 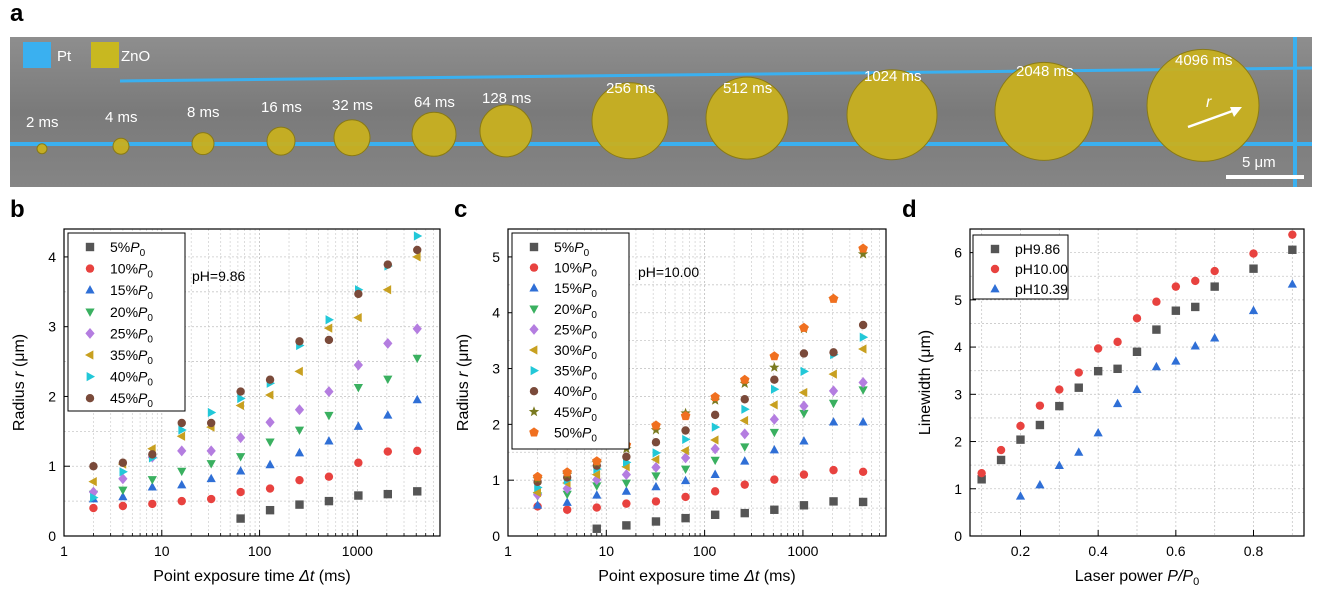 What do you see at coordinates (496, 369) in the screenshot?
I see `y-tick-label: 3` at bounding box center [496, 369].